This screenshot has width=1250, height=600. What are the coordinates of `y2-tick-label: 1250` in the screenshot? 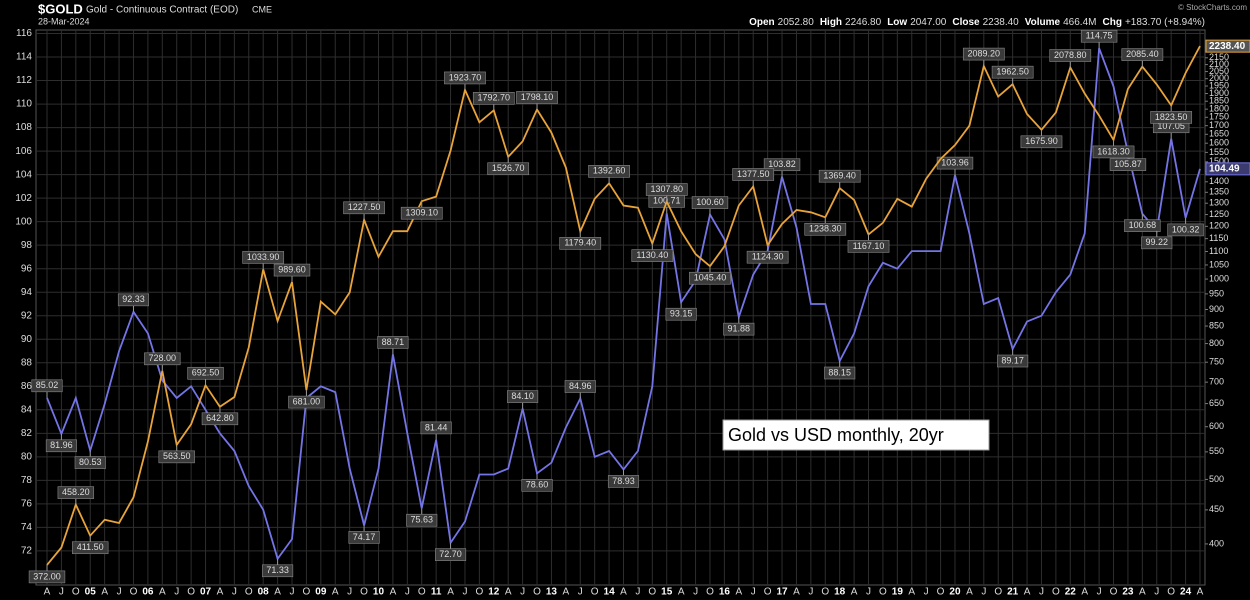 It's located at (1219, 214).